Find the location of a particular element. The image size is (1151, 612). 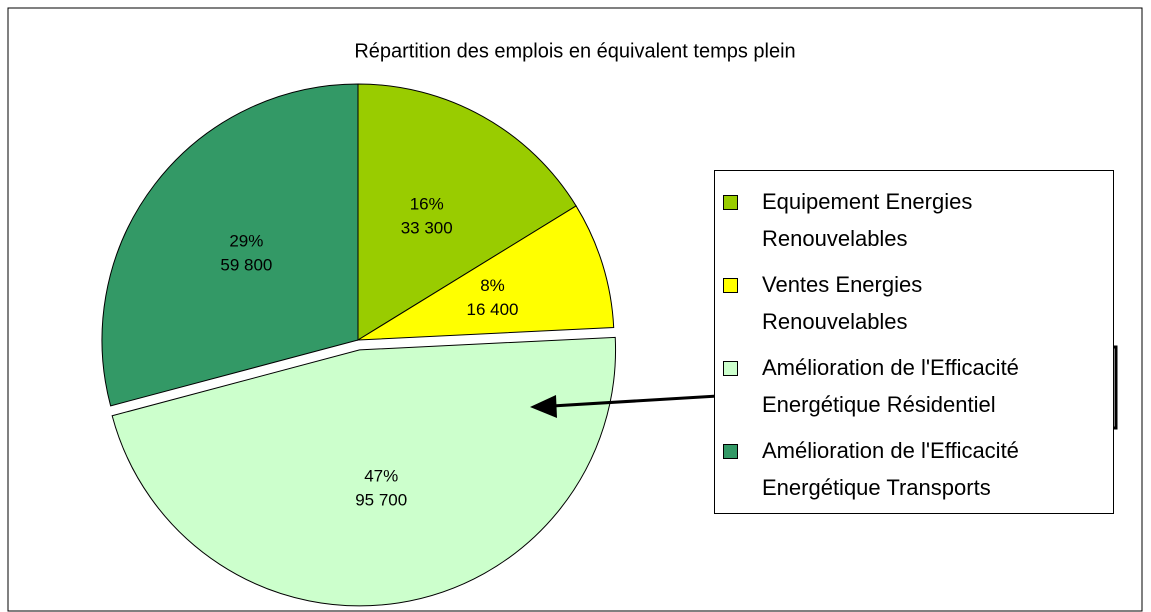

legend-label: Ventes Energies Renouvelables is located at coordinates (842, 303).